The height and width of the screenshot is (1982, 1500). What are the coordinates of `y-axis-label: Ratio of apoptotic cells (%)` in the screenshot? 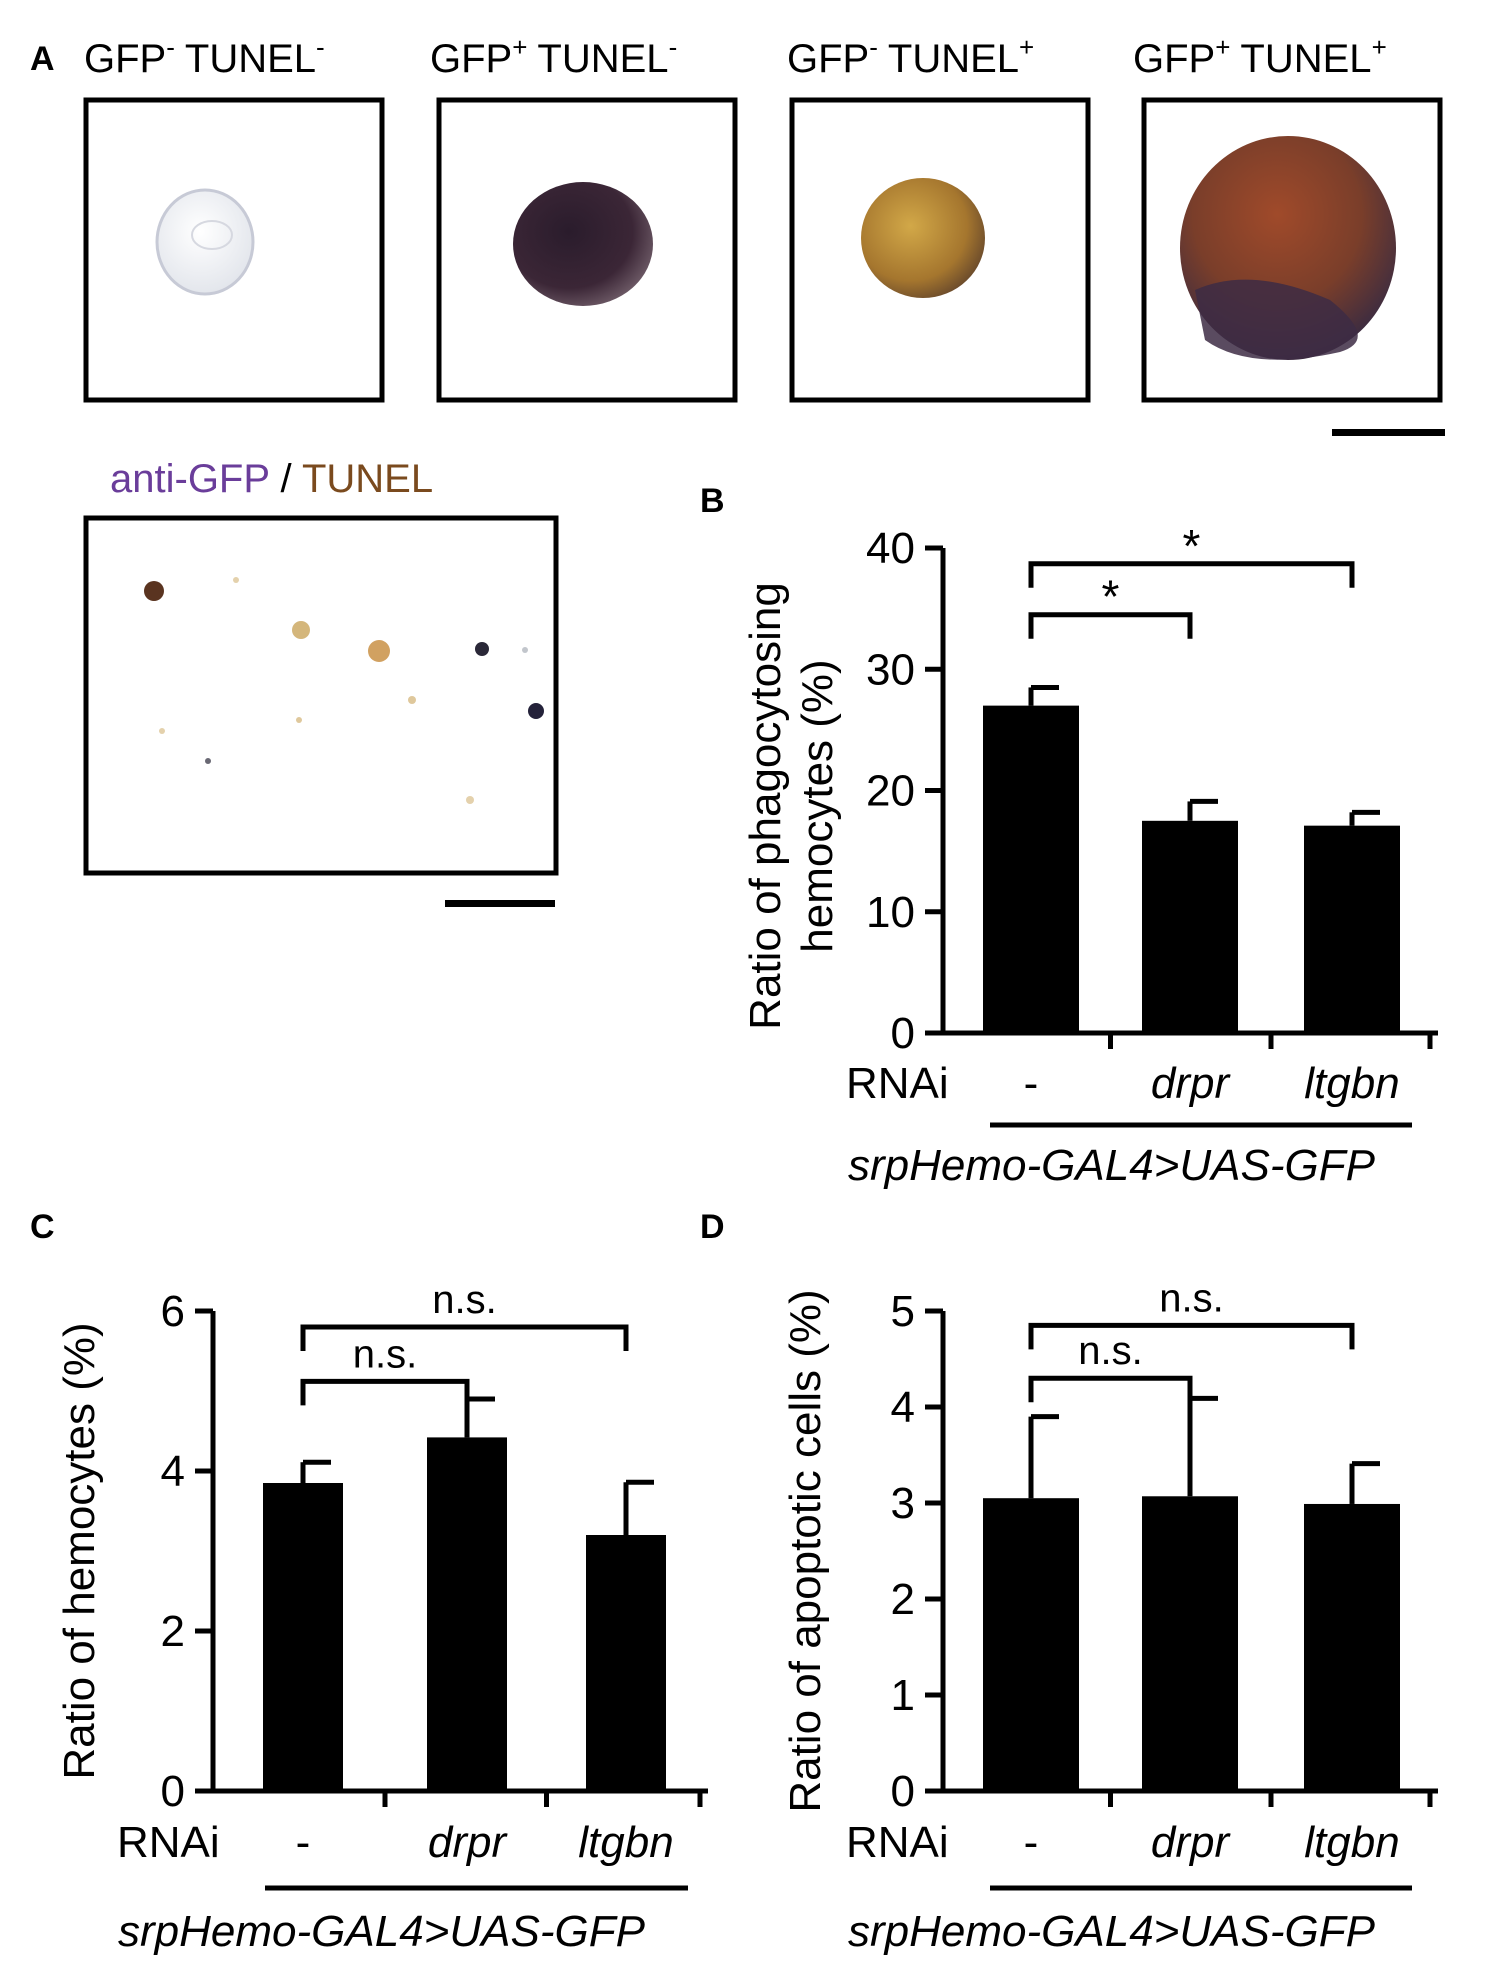 It's located at (805, 1550).